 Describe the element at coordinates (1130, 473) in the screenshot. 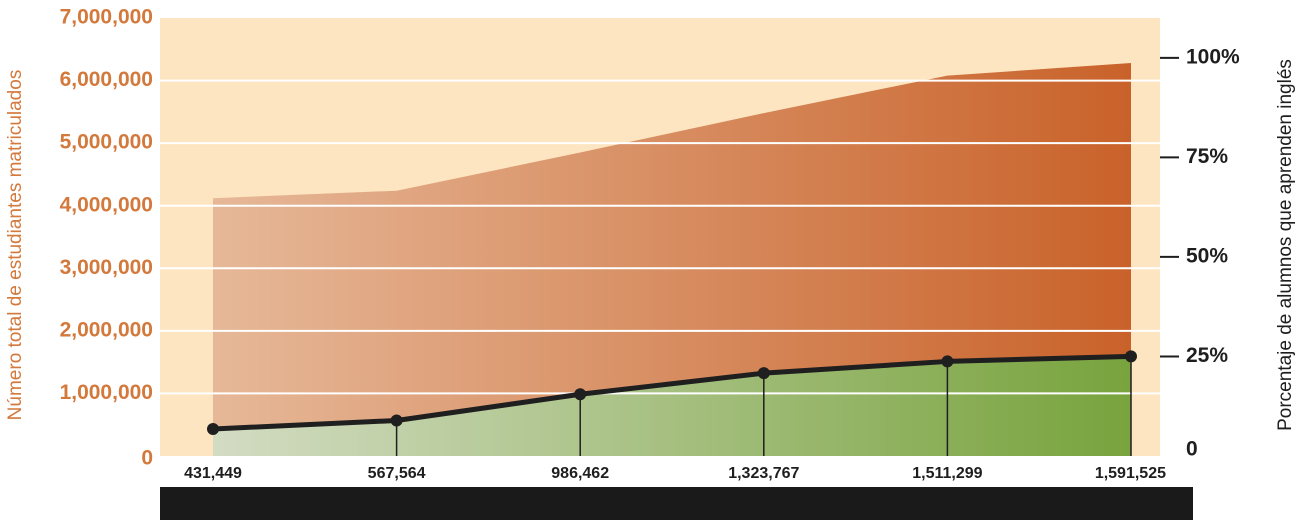

I see `x-tick-label: 1,591,525` at that location.